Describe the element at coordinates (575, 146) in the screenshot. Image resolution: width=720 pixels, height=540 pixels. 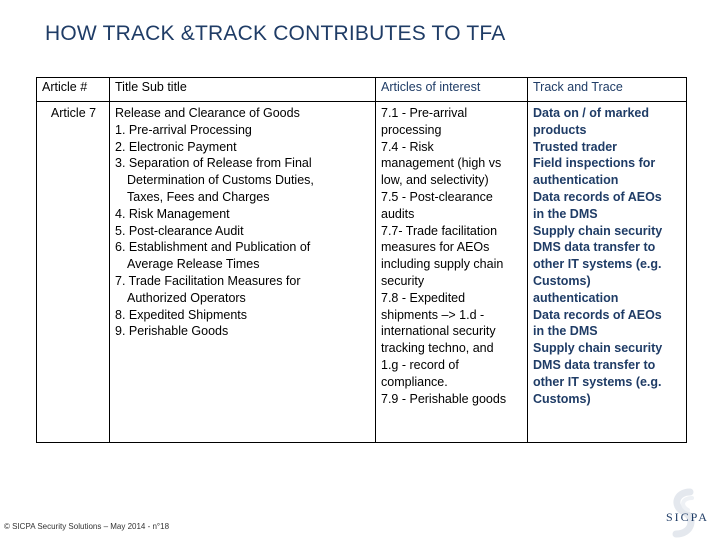
I see `trace-line: Trusted trader` at that location.